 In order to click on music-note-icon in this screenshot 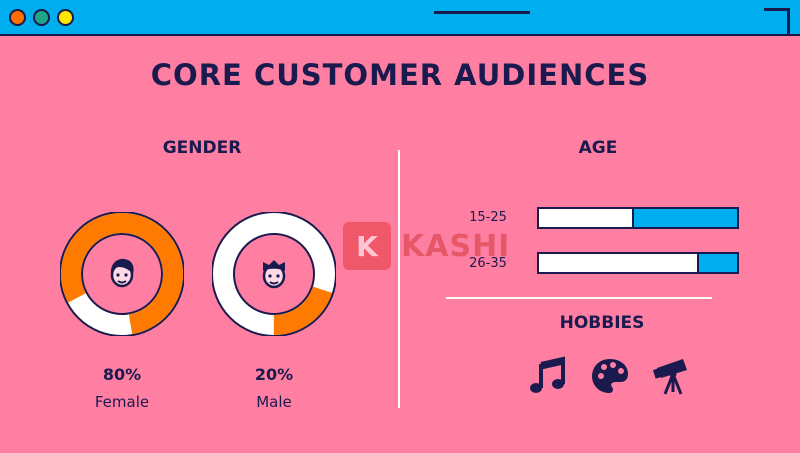, I will do `click(547, 374)`.